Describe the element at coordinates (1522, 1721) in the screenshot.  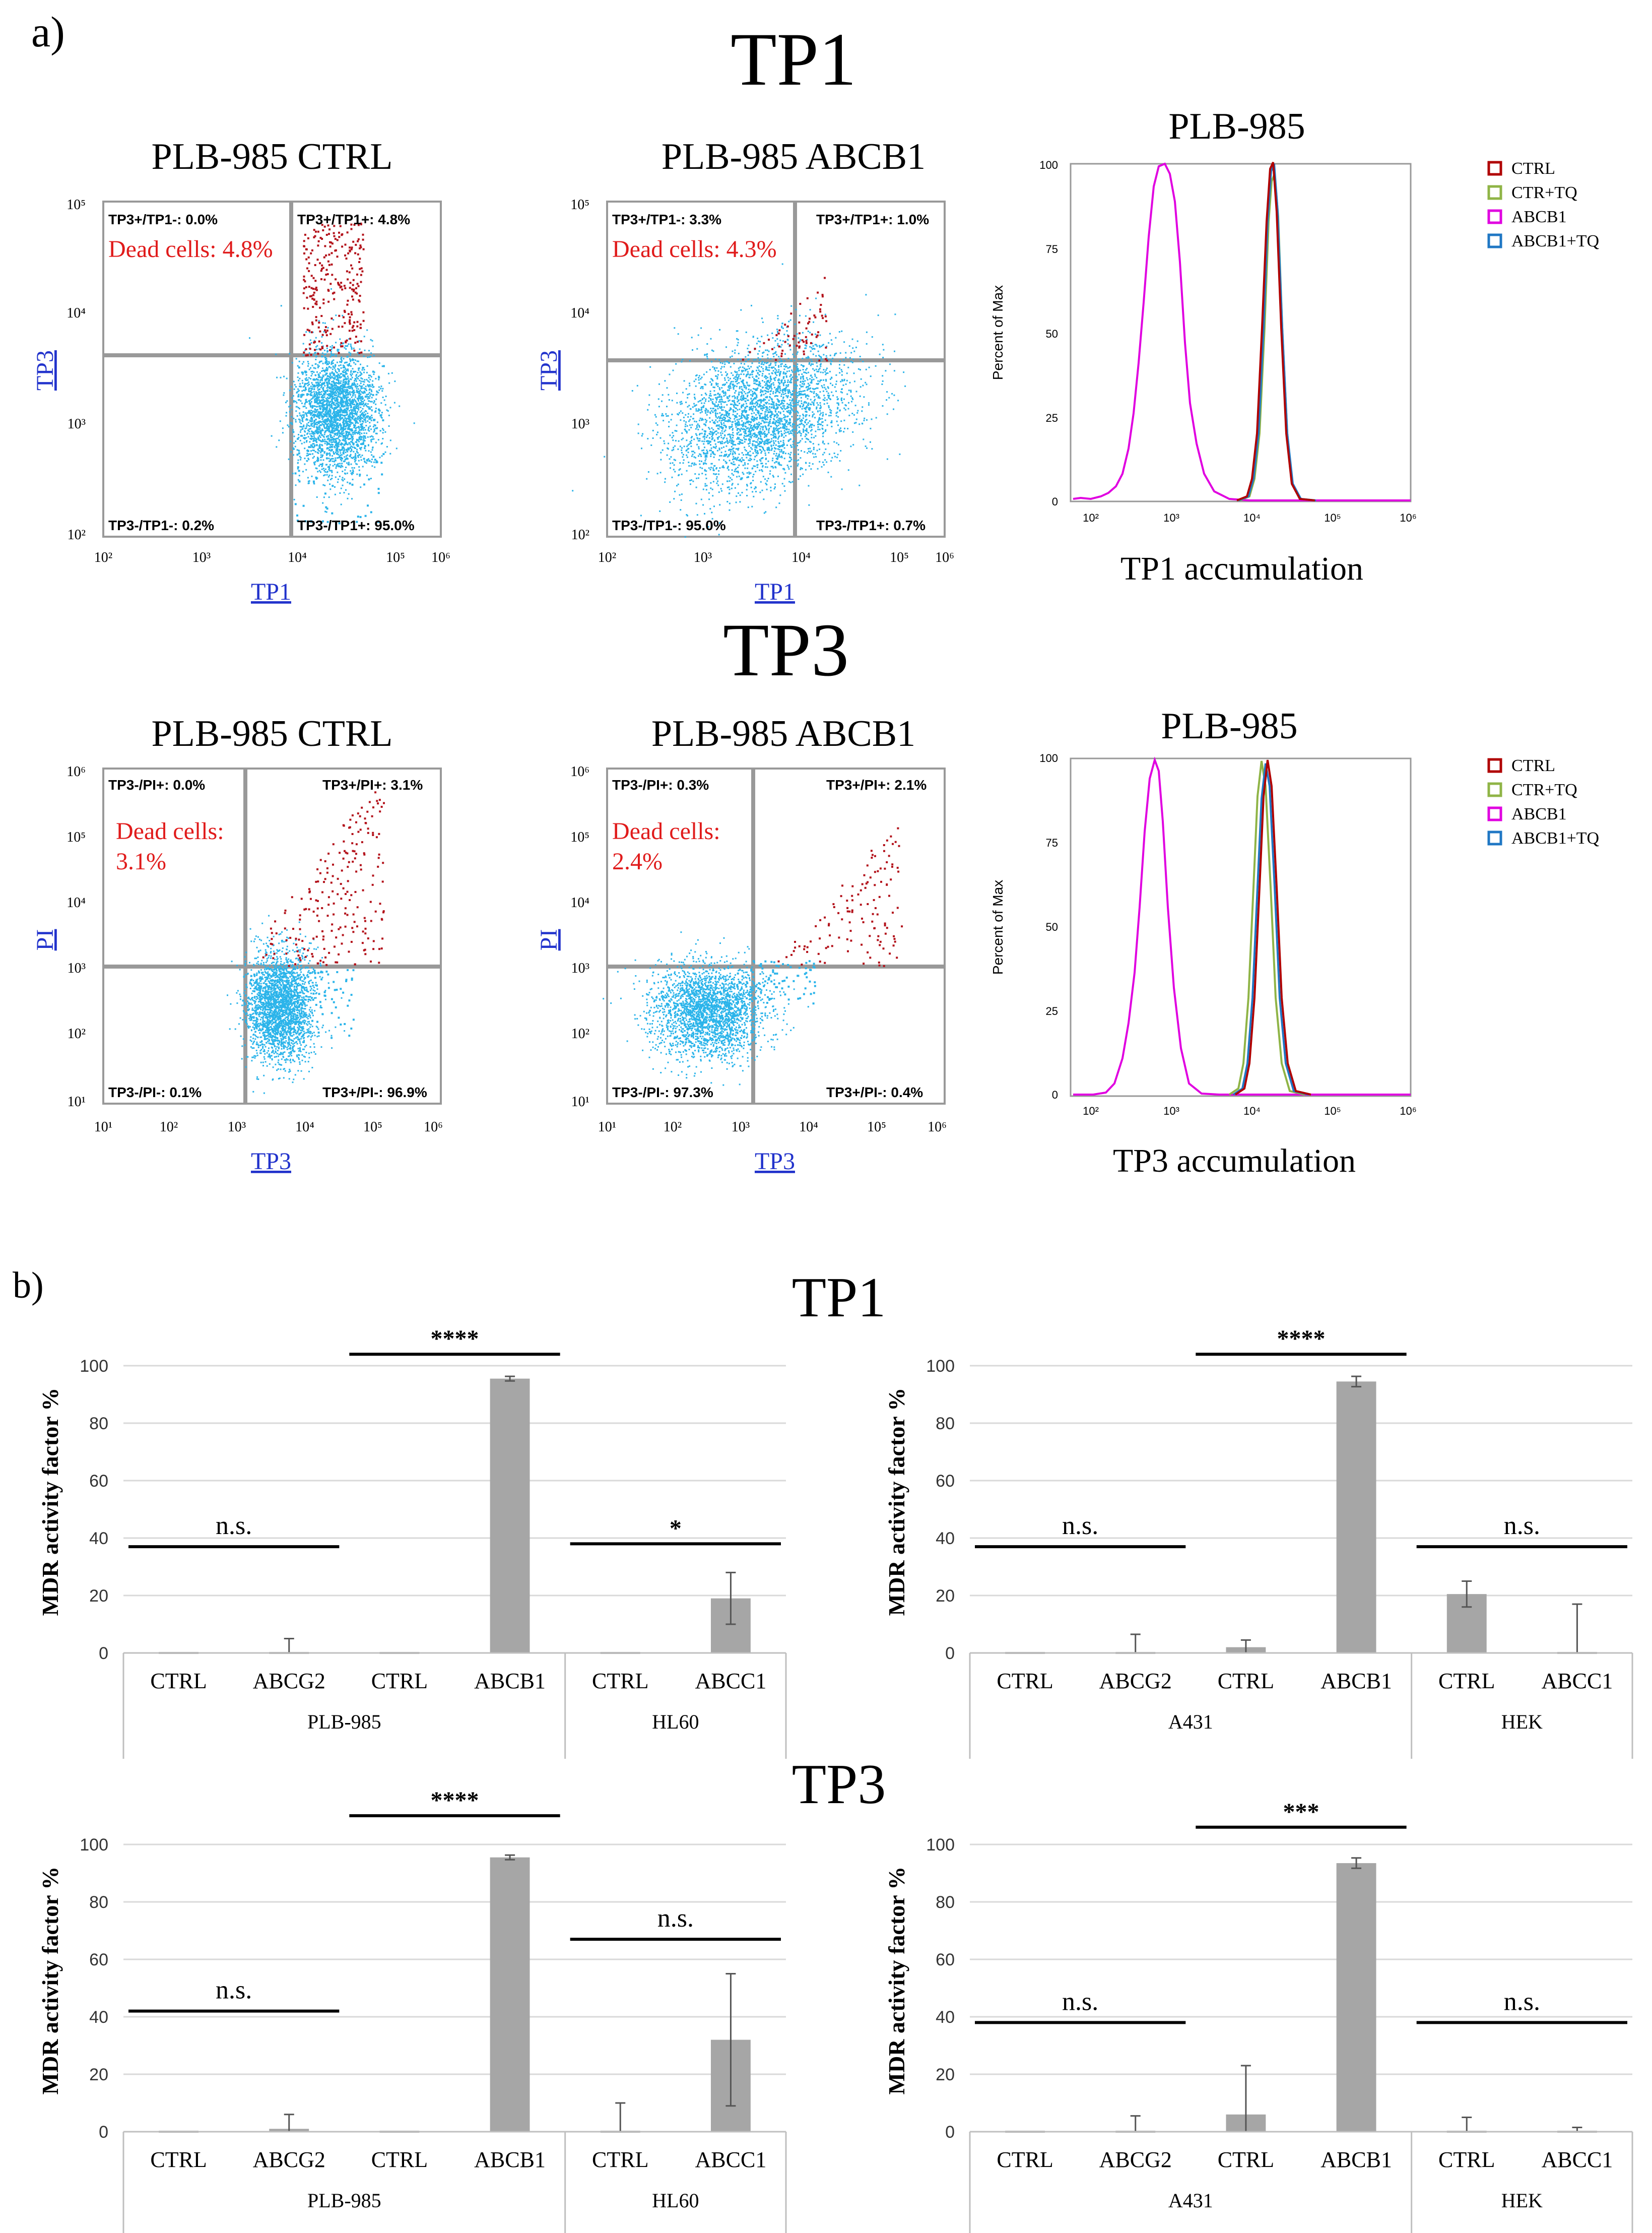
I see `group-label: HEK` at that location.